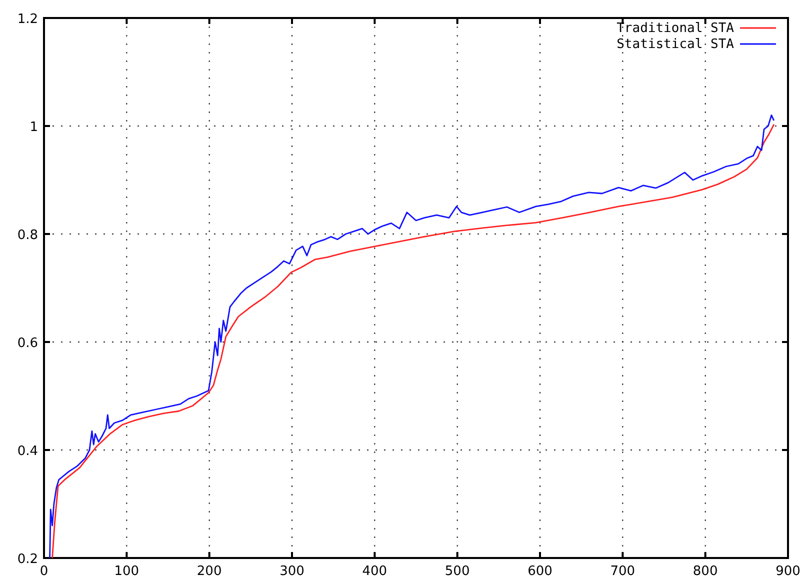  I want to click on x-tick-label: 600, so click(540, 571).